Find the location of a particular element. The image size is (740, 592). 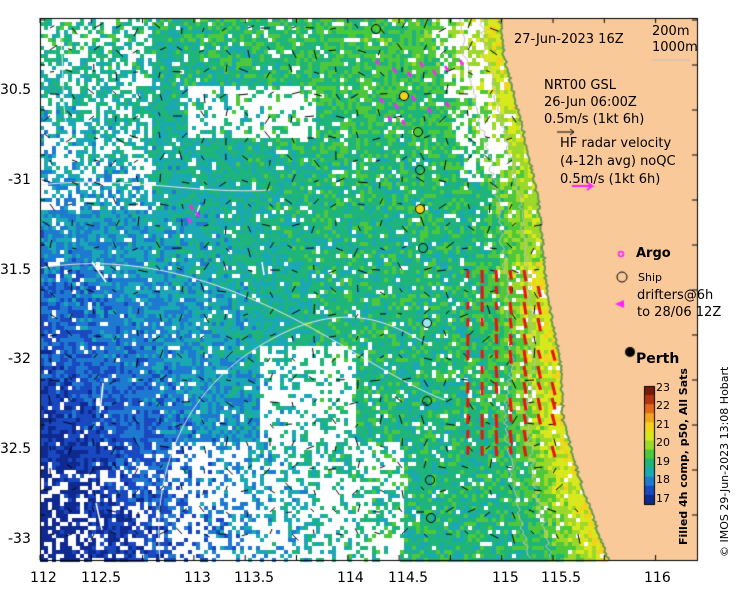

y-tick: -31 is located at coordinates (19, 180).